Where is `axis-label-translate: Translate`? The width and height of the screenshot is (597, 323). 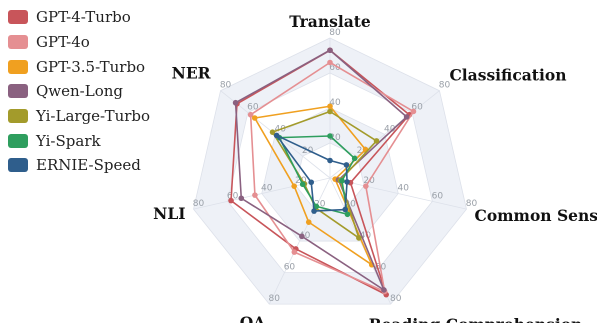 axis-label-translate: Translate is located at coordinates (330, 21).